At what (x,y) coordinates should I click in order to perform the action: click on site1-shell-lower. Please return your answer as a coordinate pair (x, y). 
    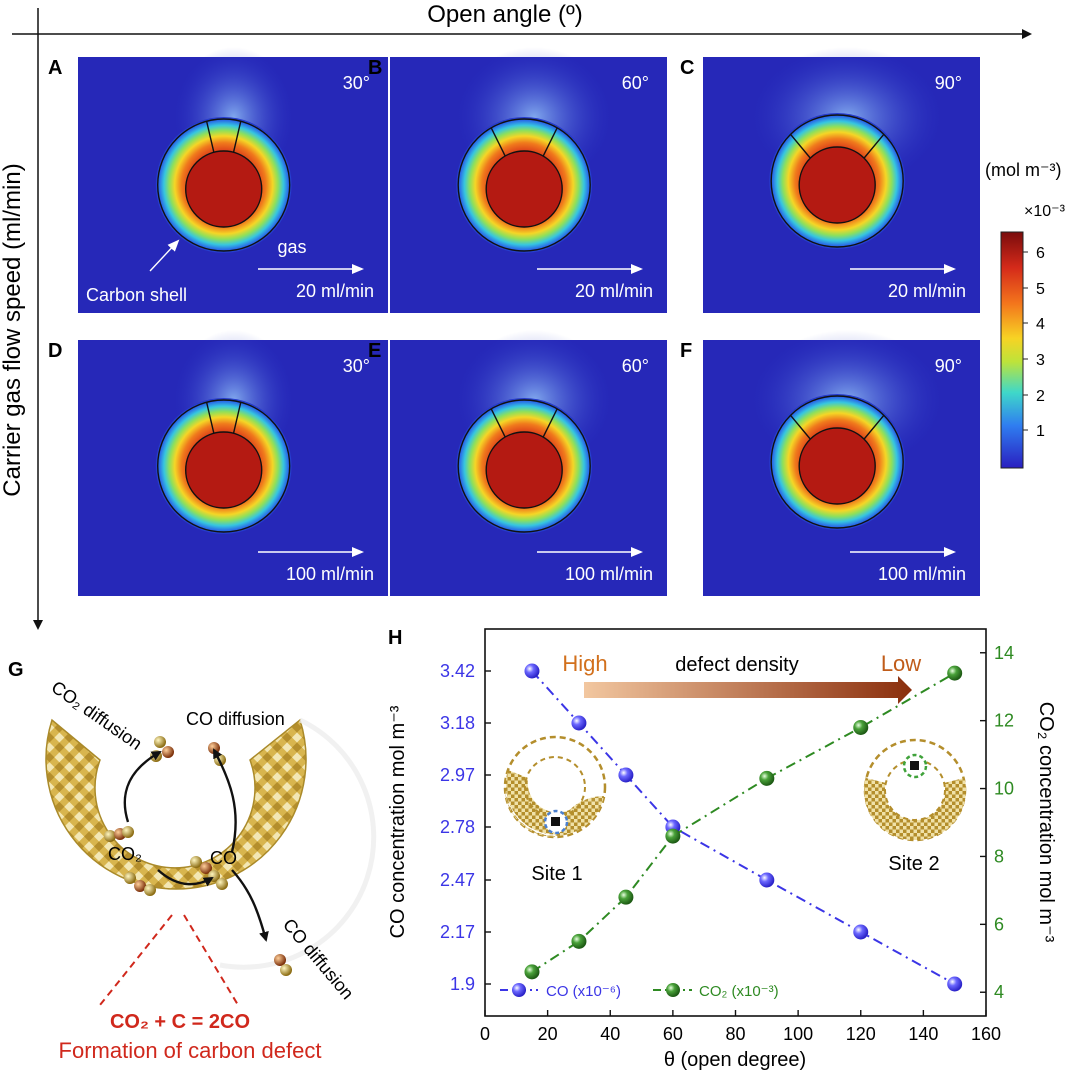
    Looking at the image, I should click on (554, 807).